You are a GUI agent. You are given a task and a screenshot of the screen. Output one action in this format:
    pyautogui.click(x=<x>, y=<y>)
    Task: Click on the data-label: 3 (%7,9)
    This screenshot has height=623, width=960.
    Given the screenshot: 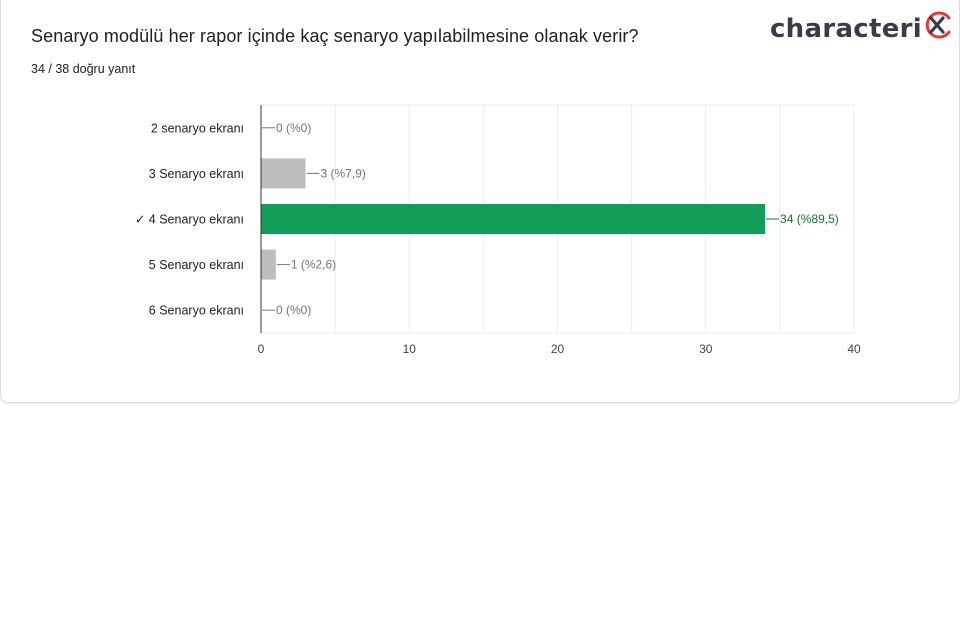 What is the action you would take?
    pyautogui.click(x=342, y=173)
    